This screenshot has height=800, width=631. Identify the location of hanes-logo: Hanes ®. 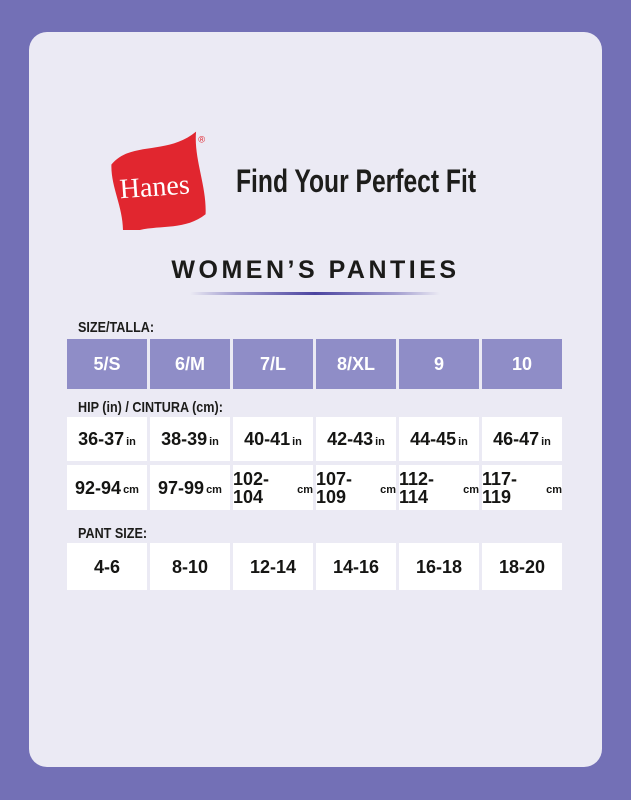
(158, 180).